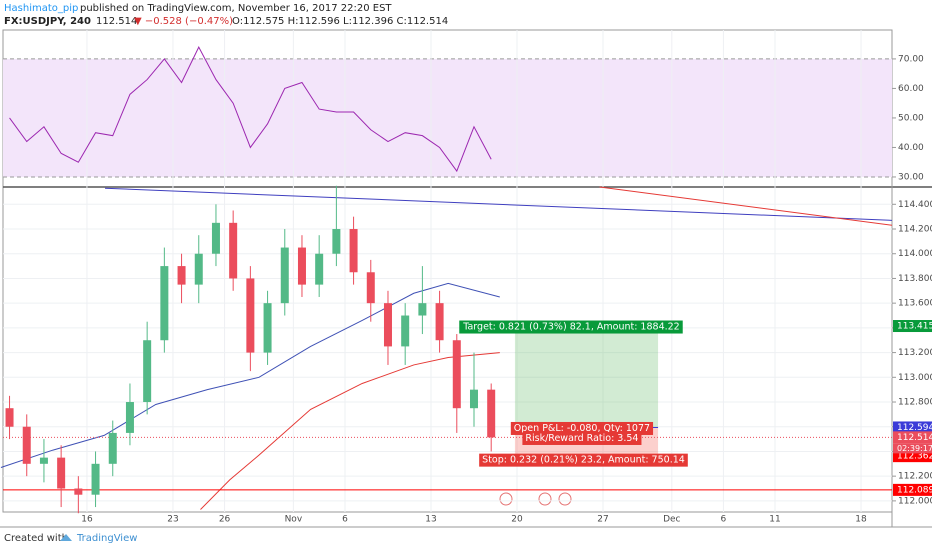 This screenshot has width=932, height=550. What do you see at coordinates (586, 377) in the screenshot?
I see `target-zone` at bounding box center [586, 377].